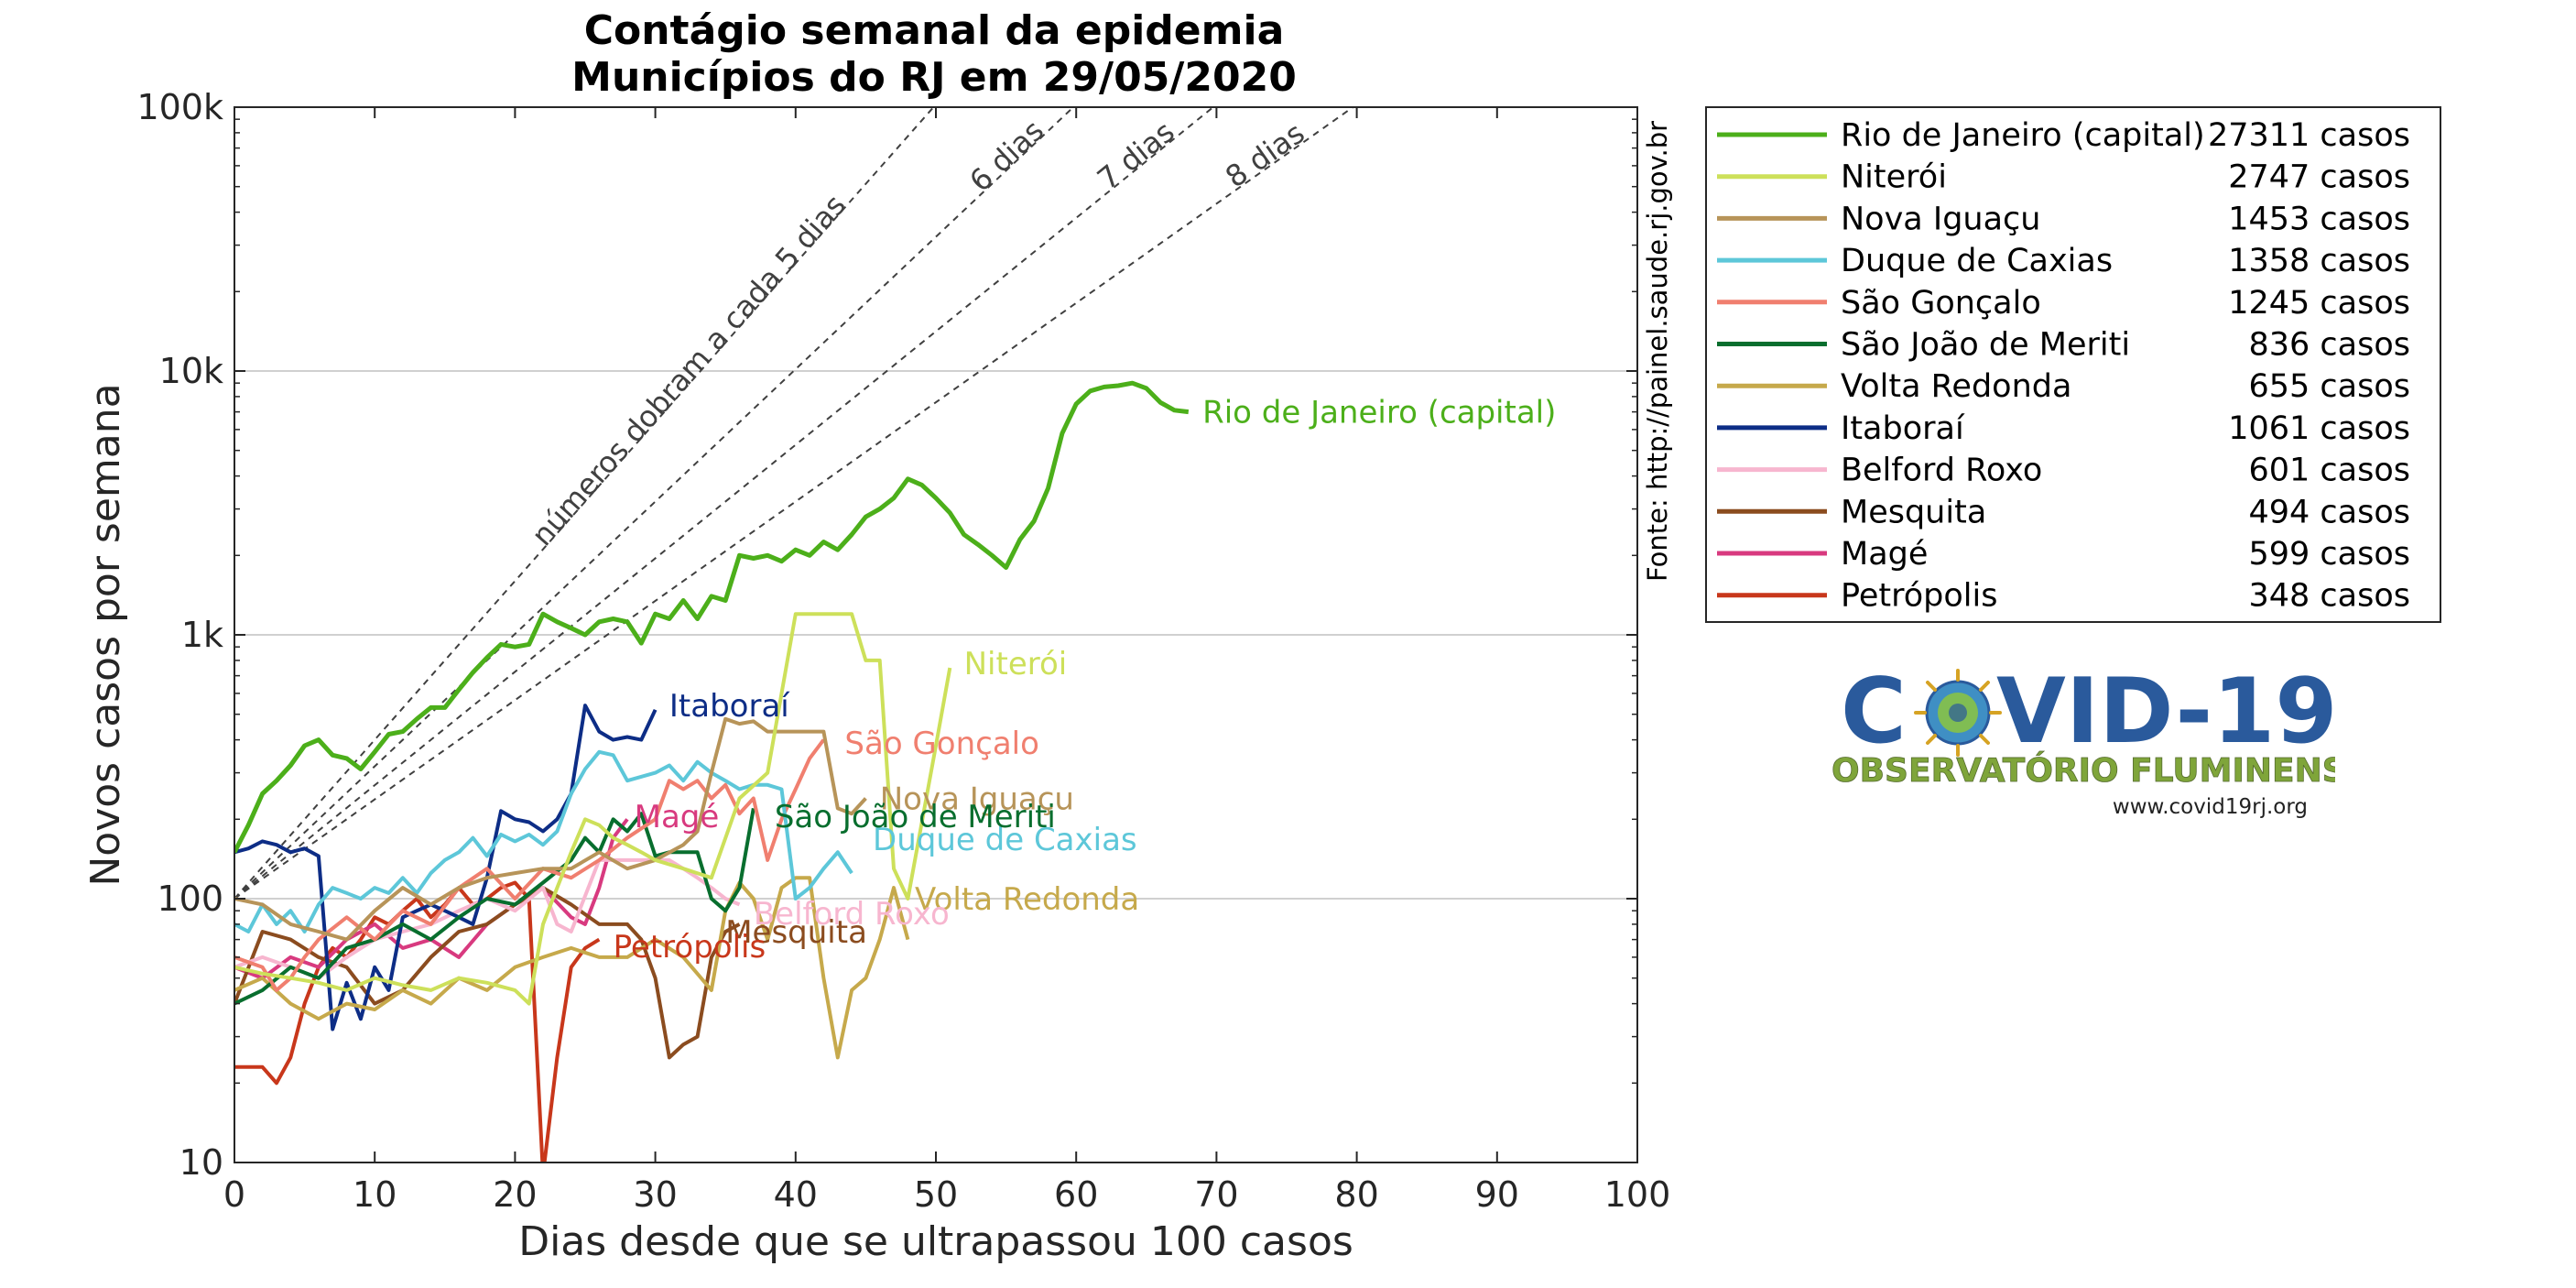  I want to click on legend-label: Belford Roxo, so click(1941, 471).